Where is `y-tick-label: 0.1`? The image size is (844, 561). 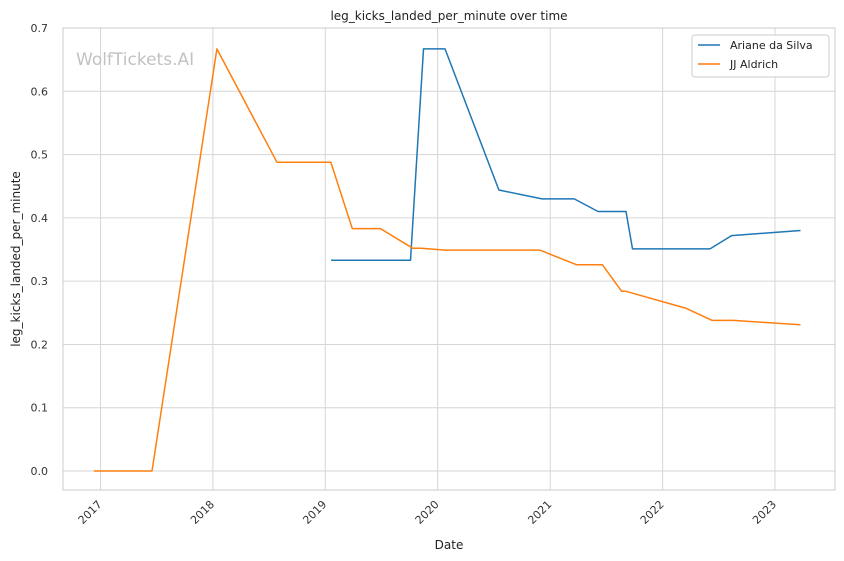 y-tick-label: 0.1 is located at coordinates (40, 408).